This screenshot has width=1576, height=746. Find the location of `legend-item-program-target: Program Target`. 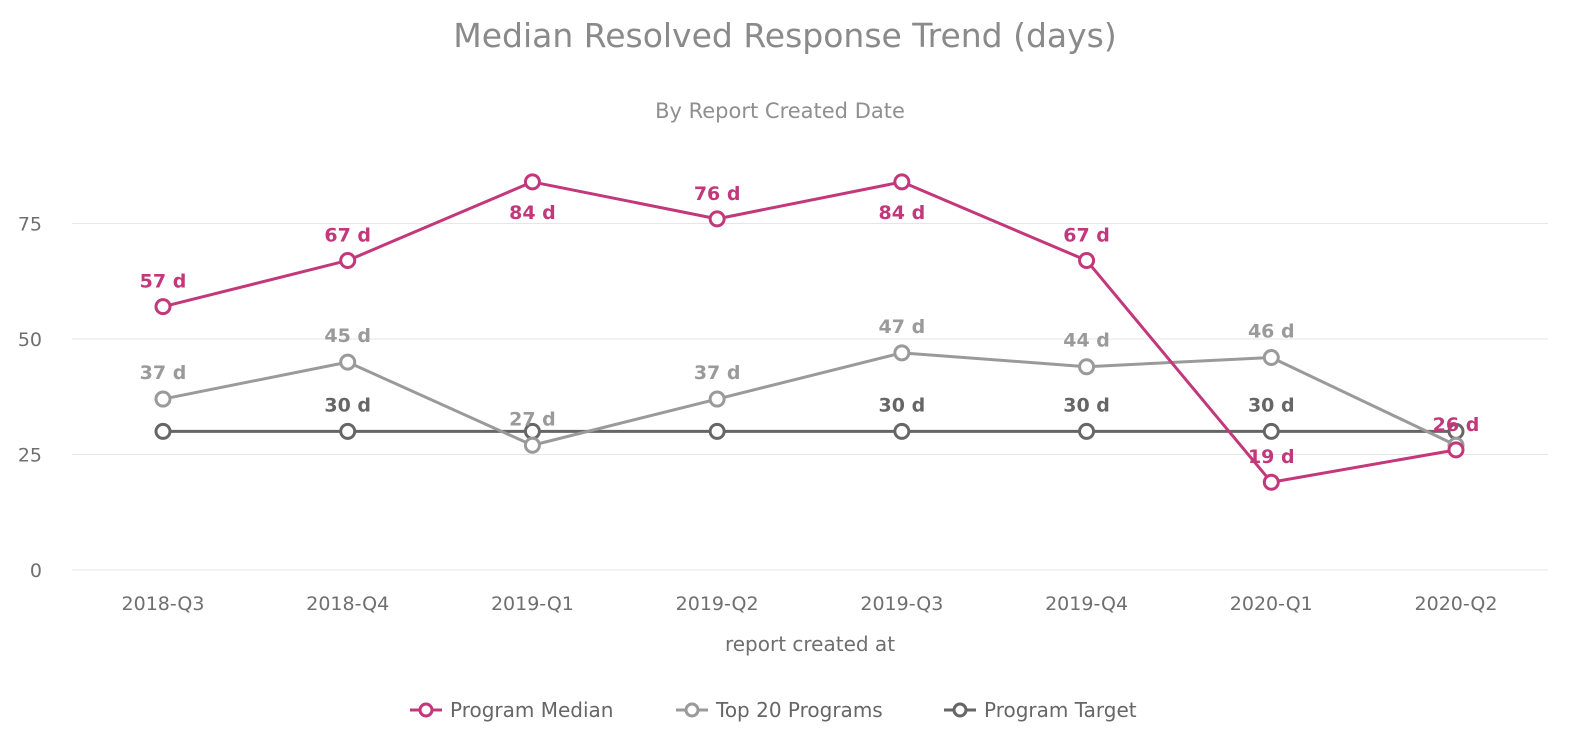

legend-item-program-target: Program Target is located at coordinates (1040, 710).